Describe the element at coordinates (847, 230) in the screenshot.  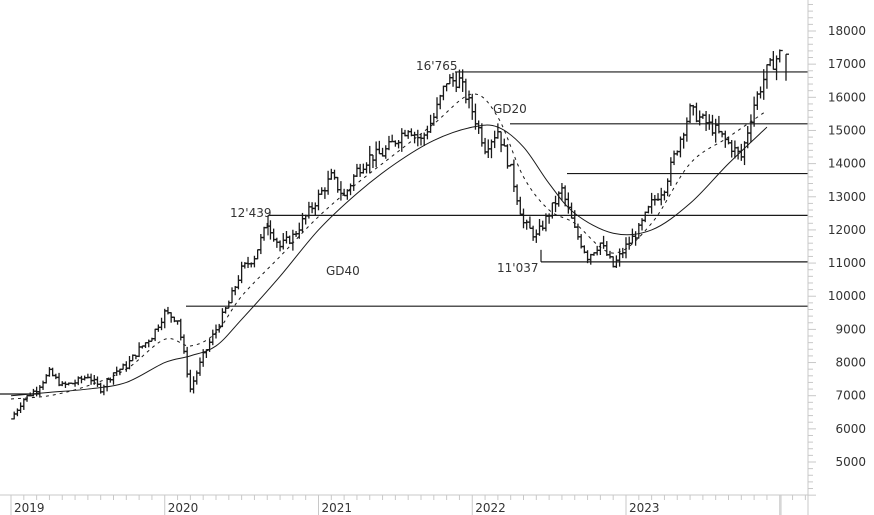
I see `y-tick-label: 12000` at that location.